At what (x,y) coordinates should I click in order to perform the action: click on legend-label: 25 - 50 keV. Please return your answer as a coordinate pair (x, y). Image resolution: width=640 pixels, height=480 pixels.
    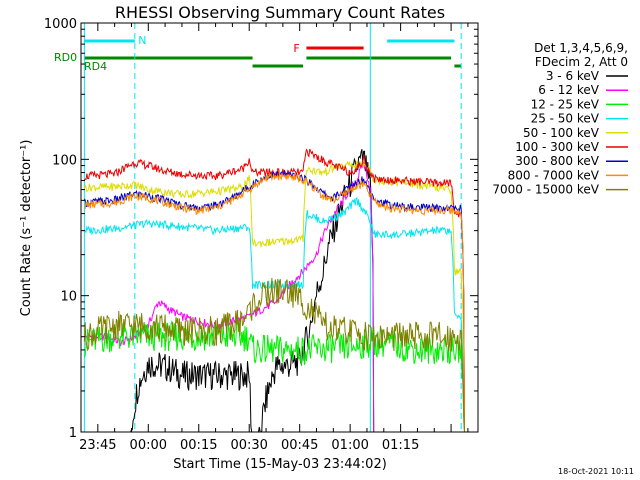
    Looking at the image, I should click on (565, 119).